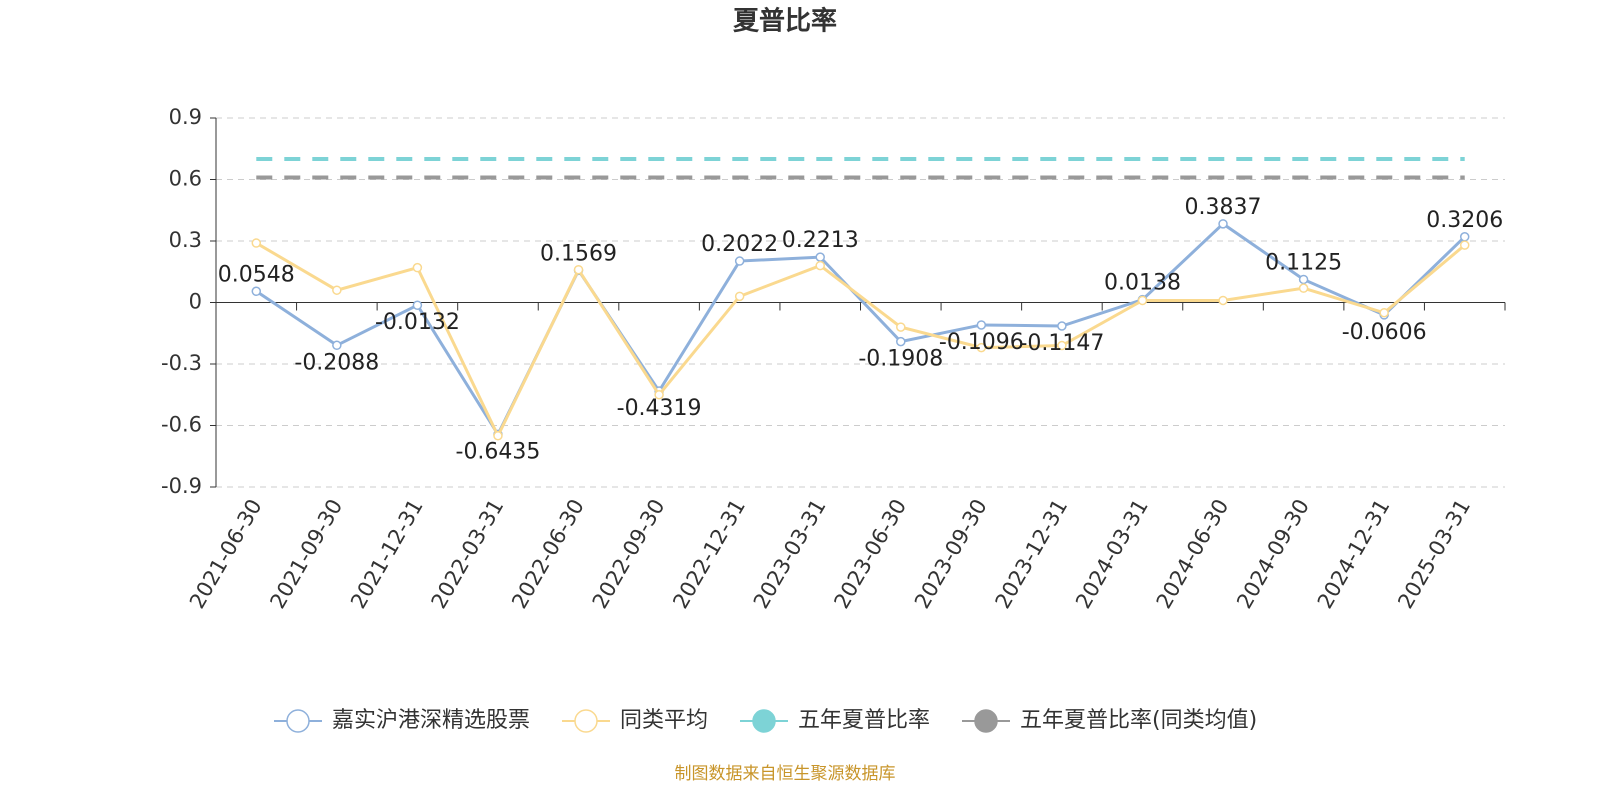 The image size is (1600, 800). I want to click on x-tick-label: 2024-06-30, so click(1193, 554).